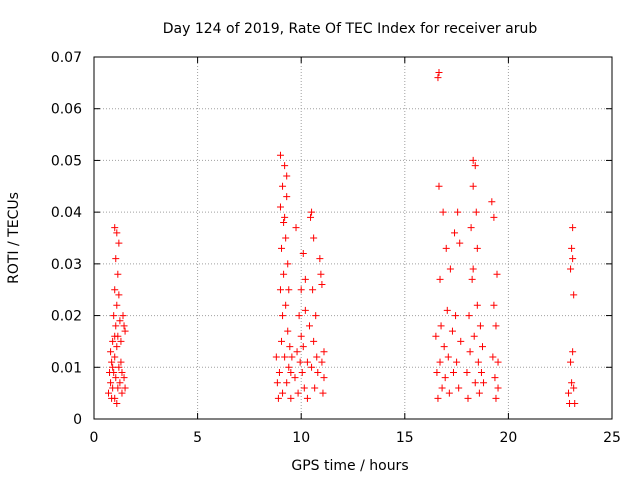 The height and width of the screenshot is (480, 640). Describe the element at coordinates (66, 213) in the screenshot. I see `y-tick-label: 0.04` at that location.